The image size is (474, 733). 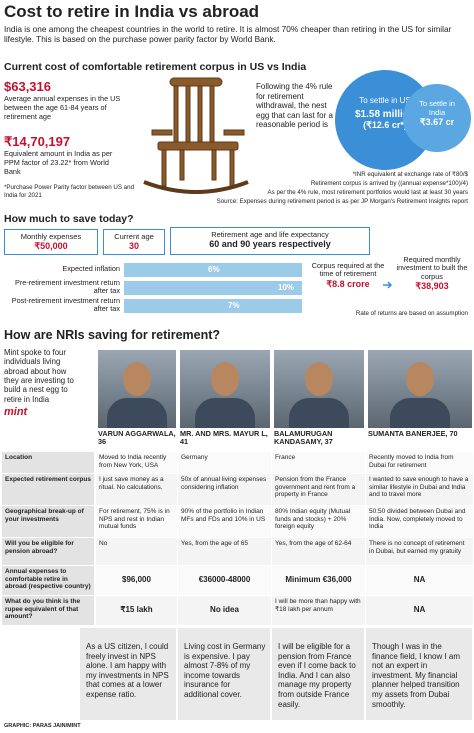 I want to click on row-cell: Minimum €36,000, so click(x=318, y=580).